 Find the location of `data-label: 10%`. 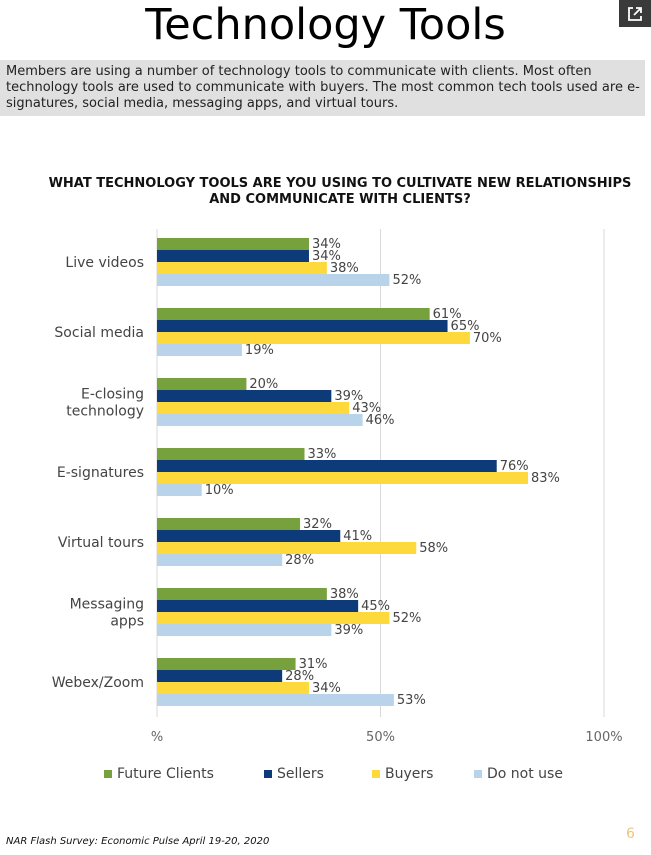

data-label: 10% is located at coordinates (219, 490).